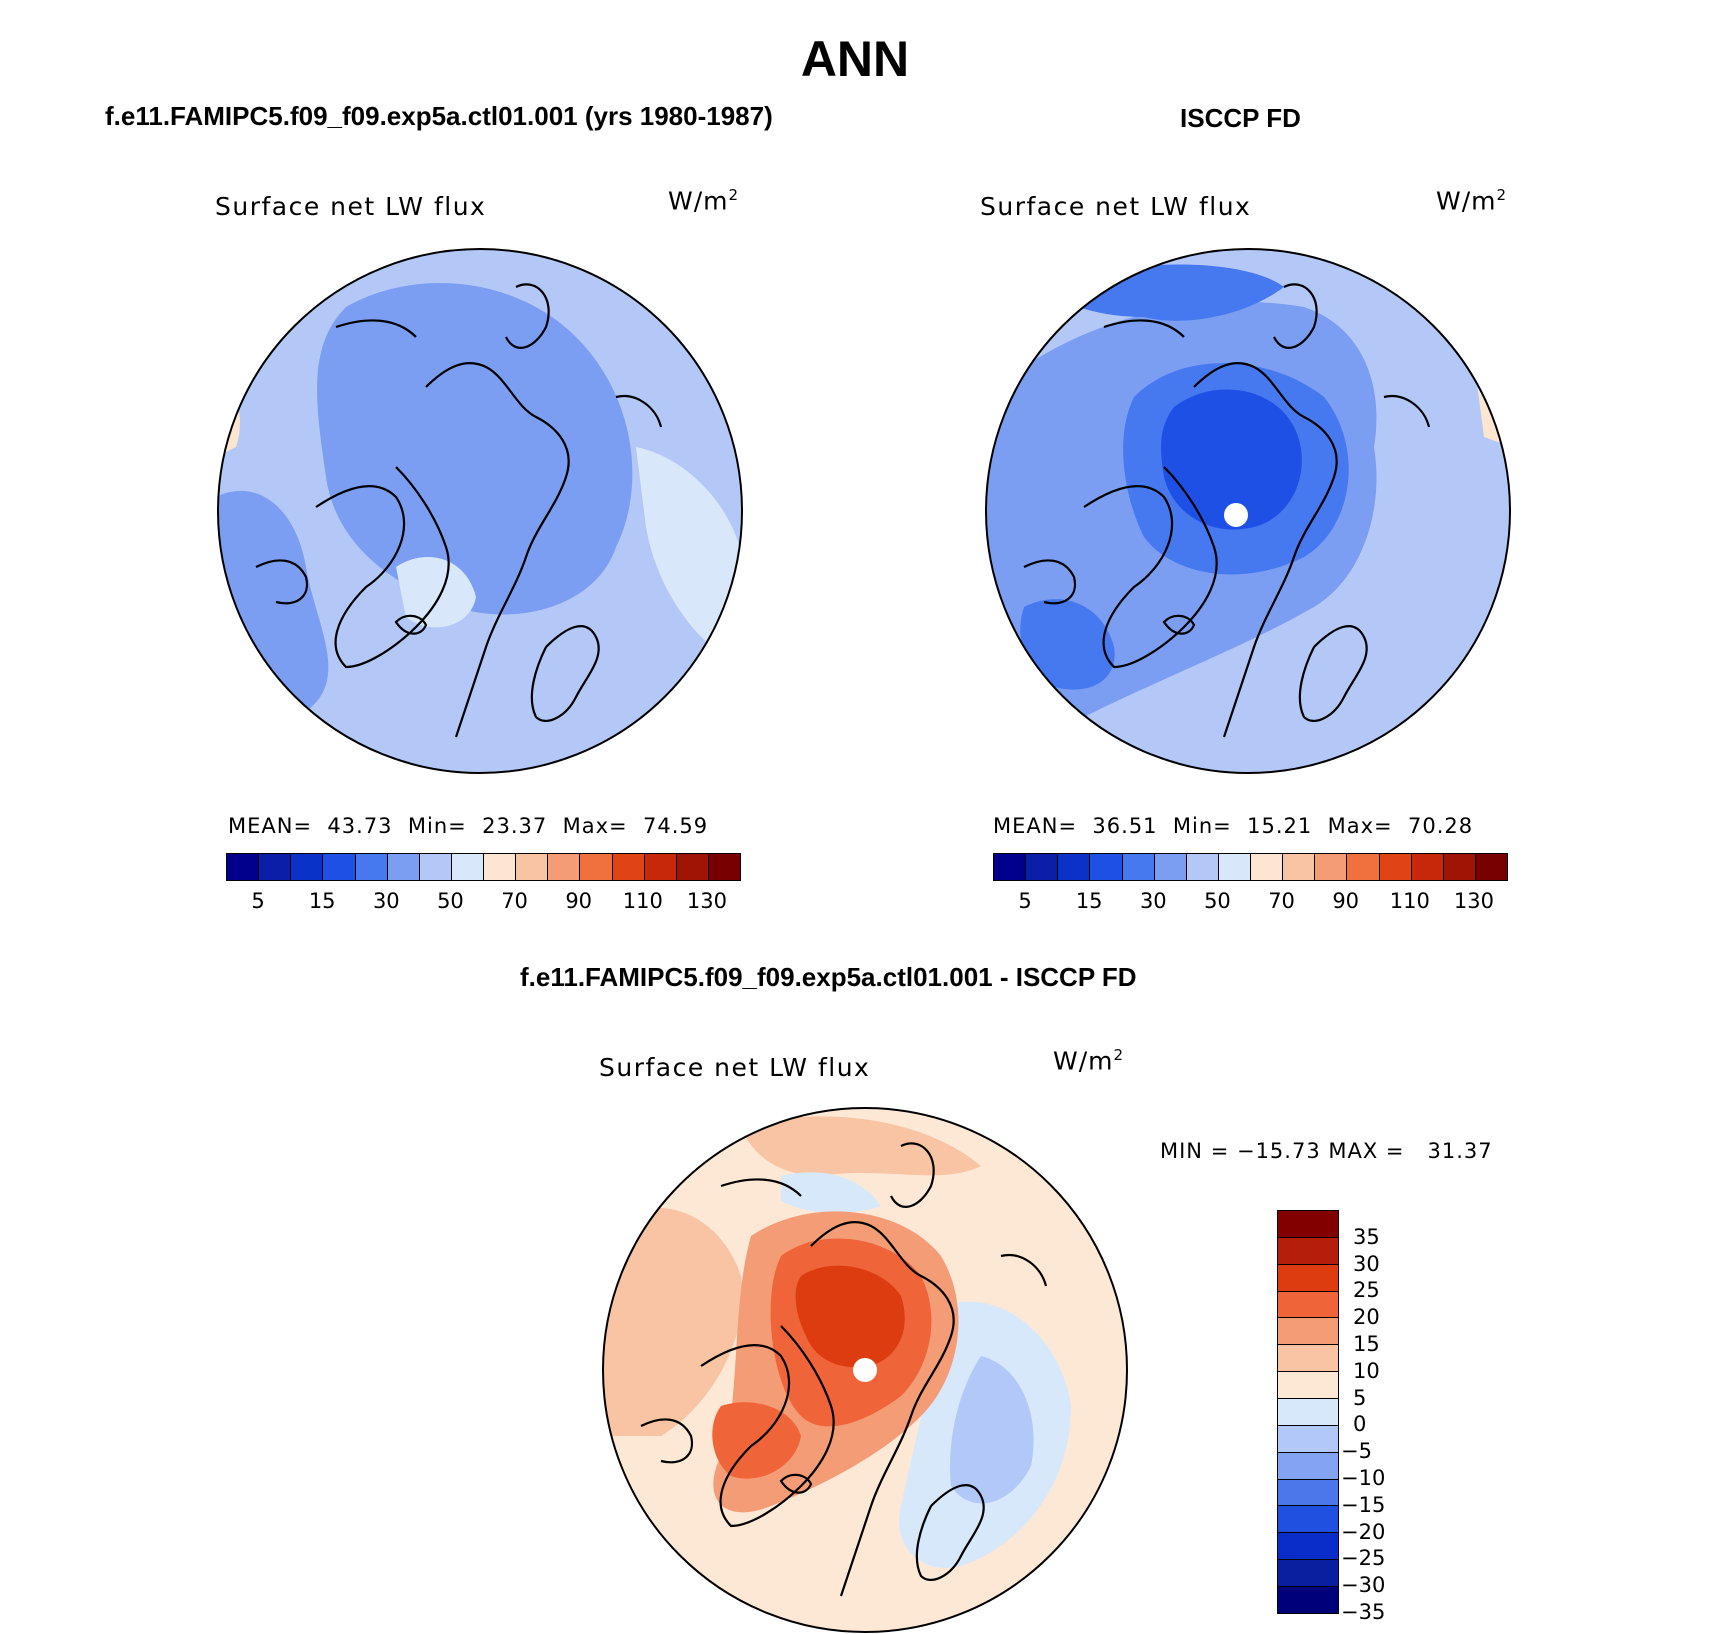 The height and width of the screenshot is (1634, 1710). Describe the element at coordinates (855, 59) in the screenshot. I see `main-title: ANN` at that location.